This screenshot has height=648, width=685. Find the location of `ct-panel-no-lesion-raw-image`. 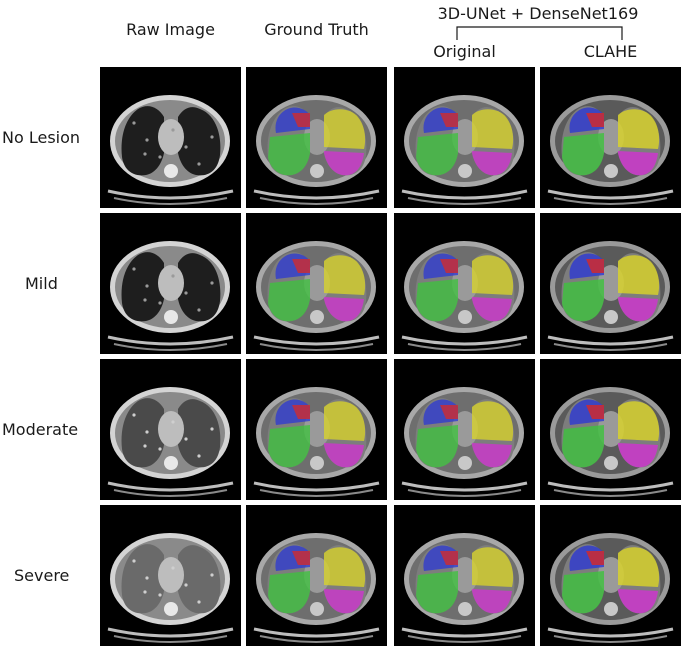

ct-panel-no-lesion-raw-image is located at coordinates (170, 137).